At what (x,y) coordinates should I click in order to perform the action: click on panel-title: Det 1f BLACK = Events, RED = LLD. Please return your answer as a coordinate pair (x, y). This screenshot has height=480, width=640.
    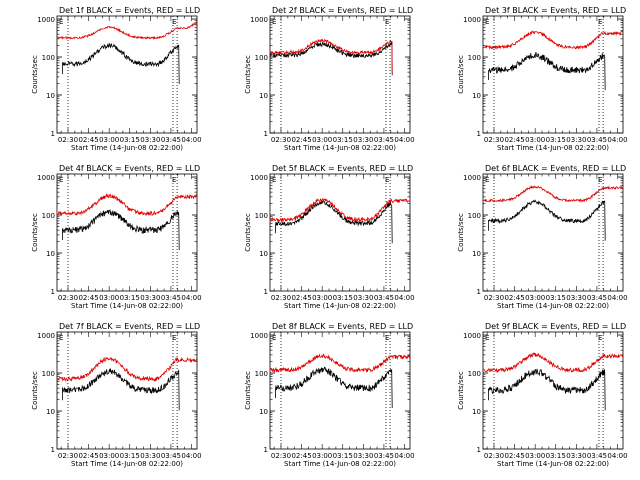
    Looking at the image, I should click on (129, 10).